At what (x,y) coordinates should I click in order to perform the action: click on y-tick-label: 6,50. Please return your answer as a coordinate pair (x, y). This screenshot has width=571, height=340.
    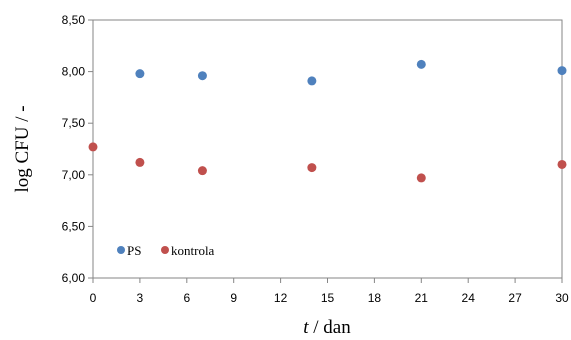
    Looking at the image, I should click on (74, 226).